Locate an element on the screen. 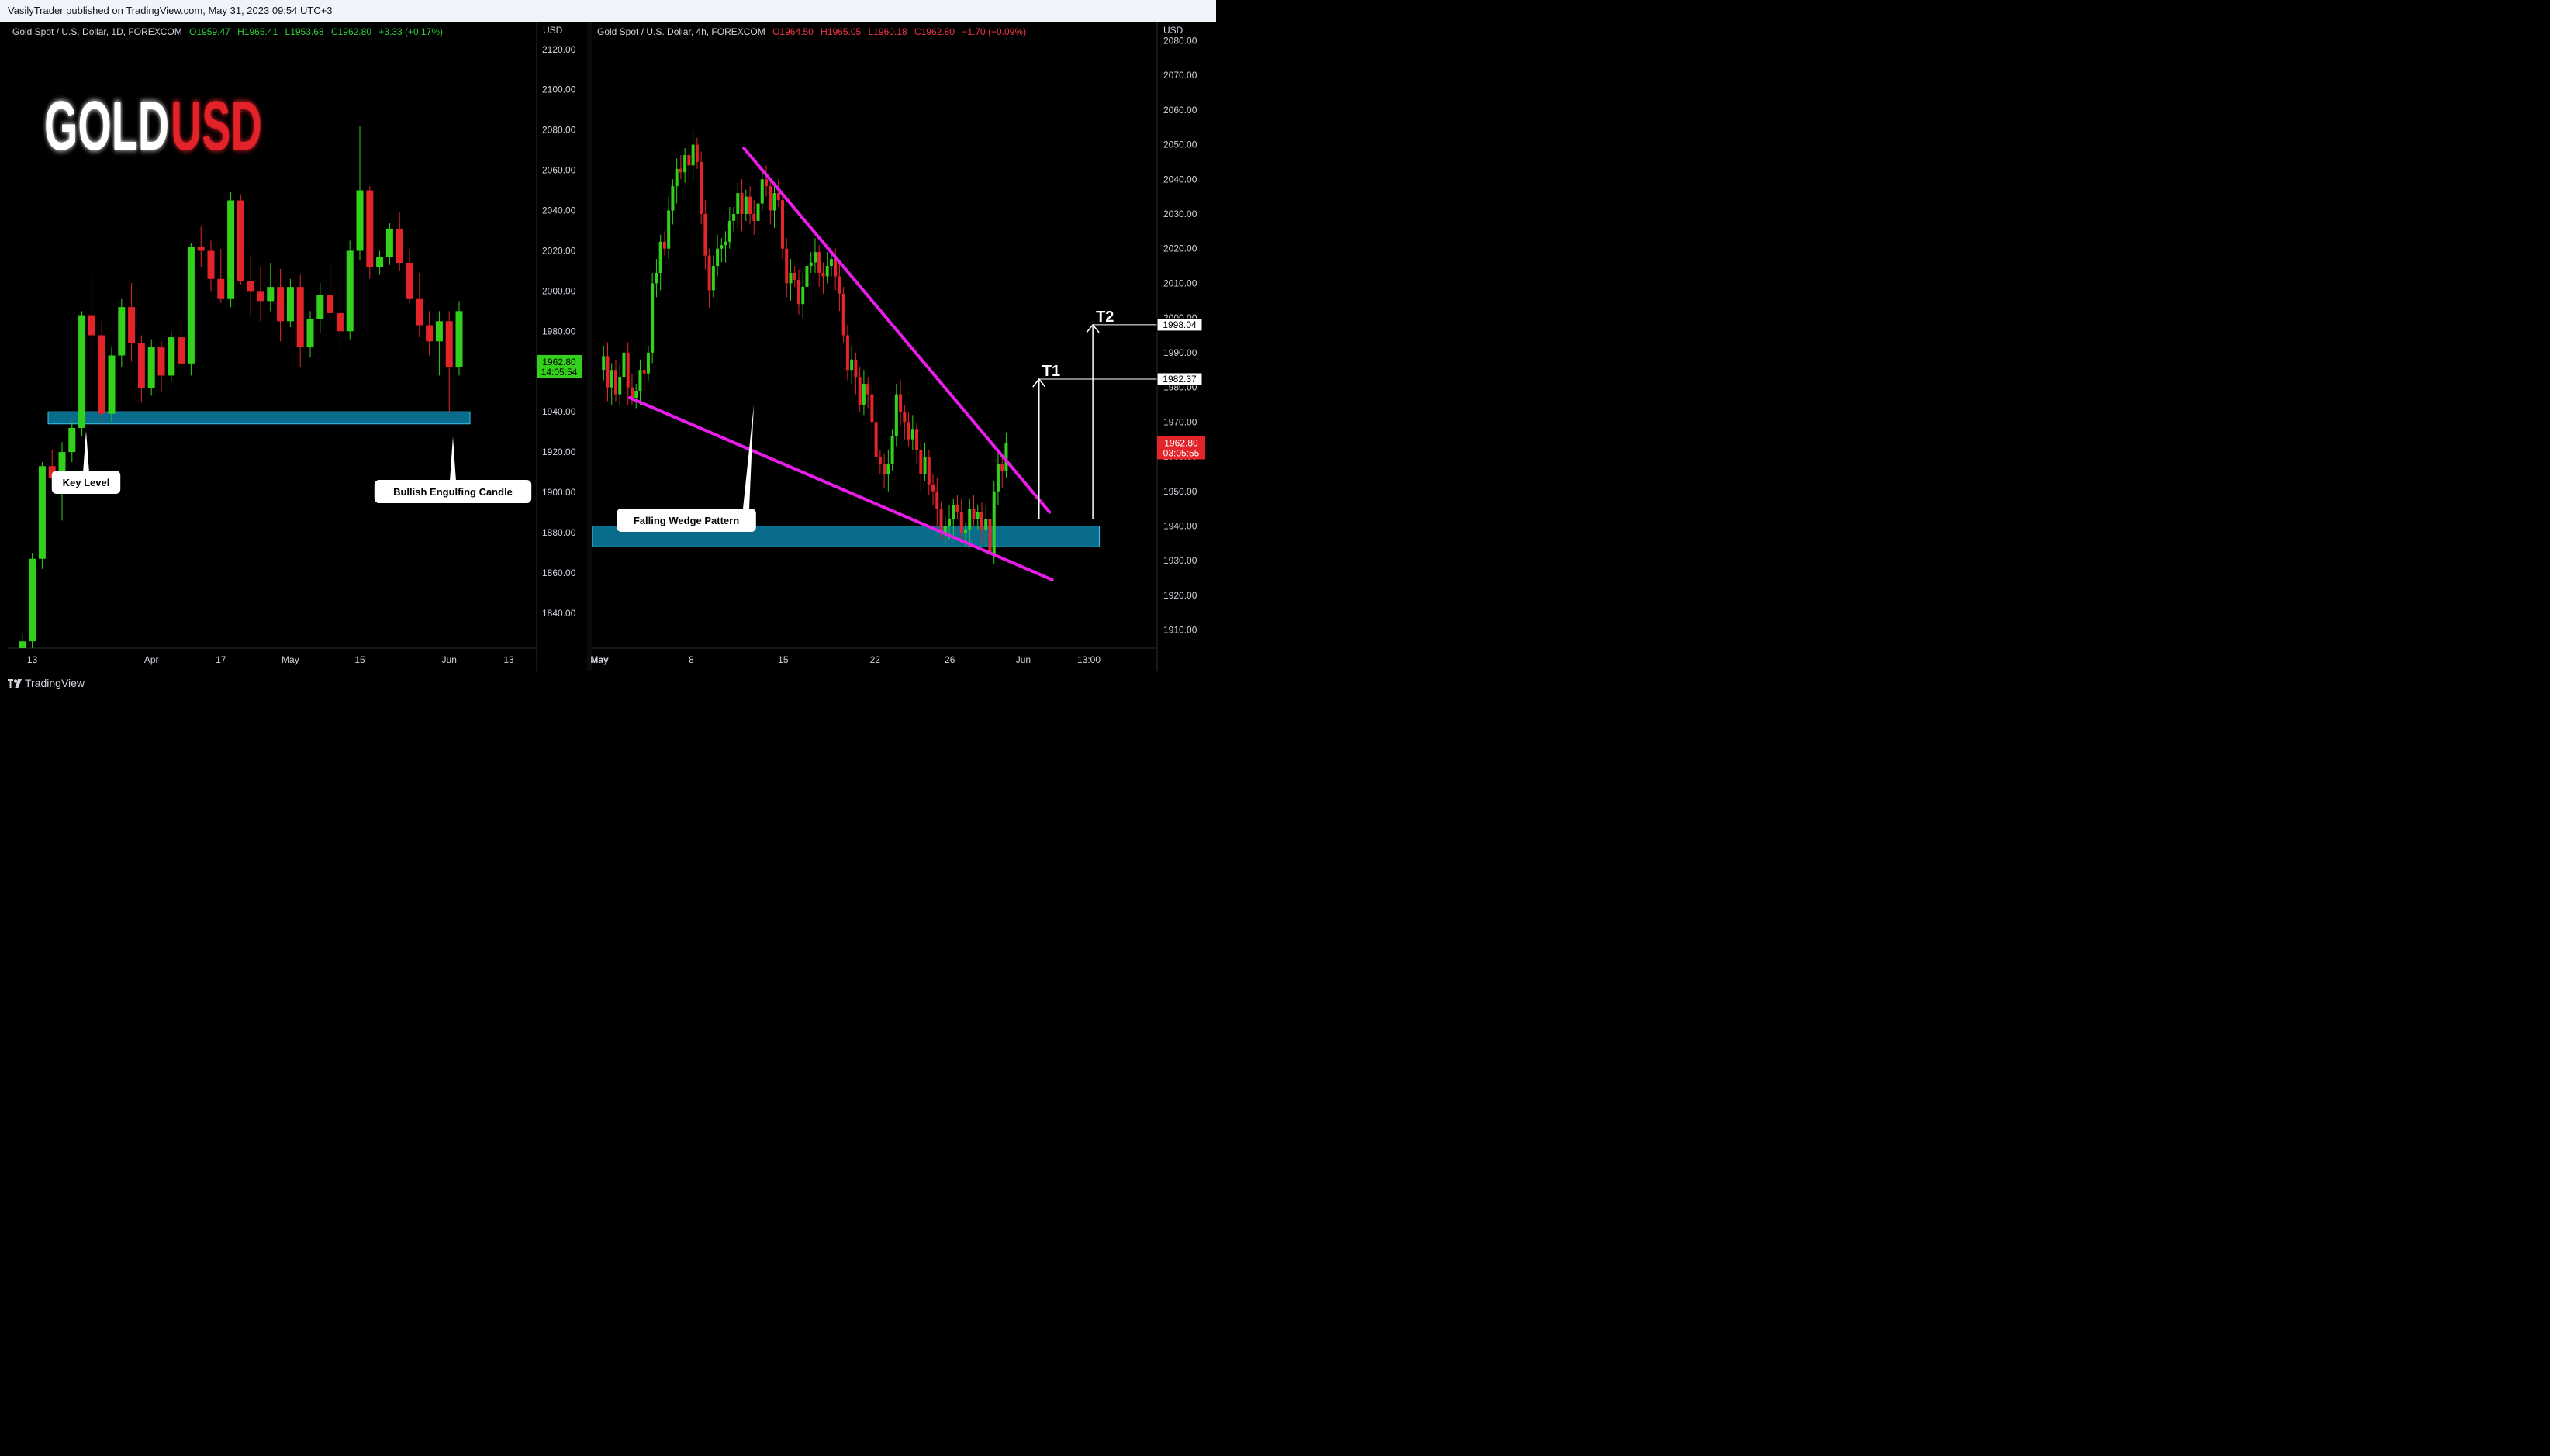 This screenshot has width=2550, height=1456. left-low: L1953.68 is located at coordinates (304, 32).